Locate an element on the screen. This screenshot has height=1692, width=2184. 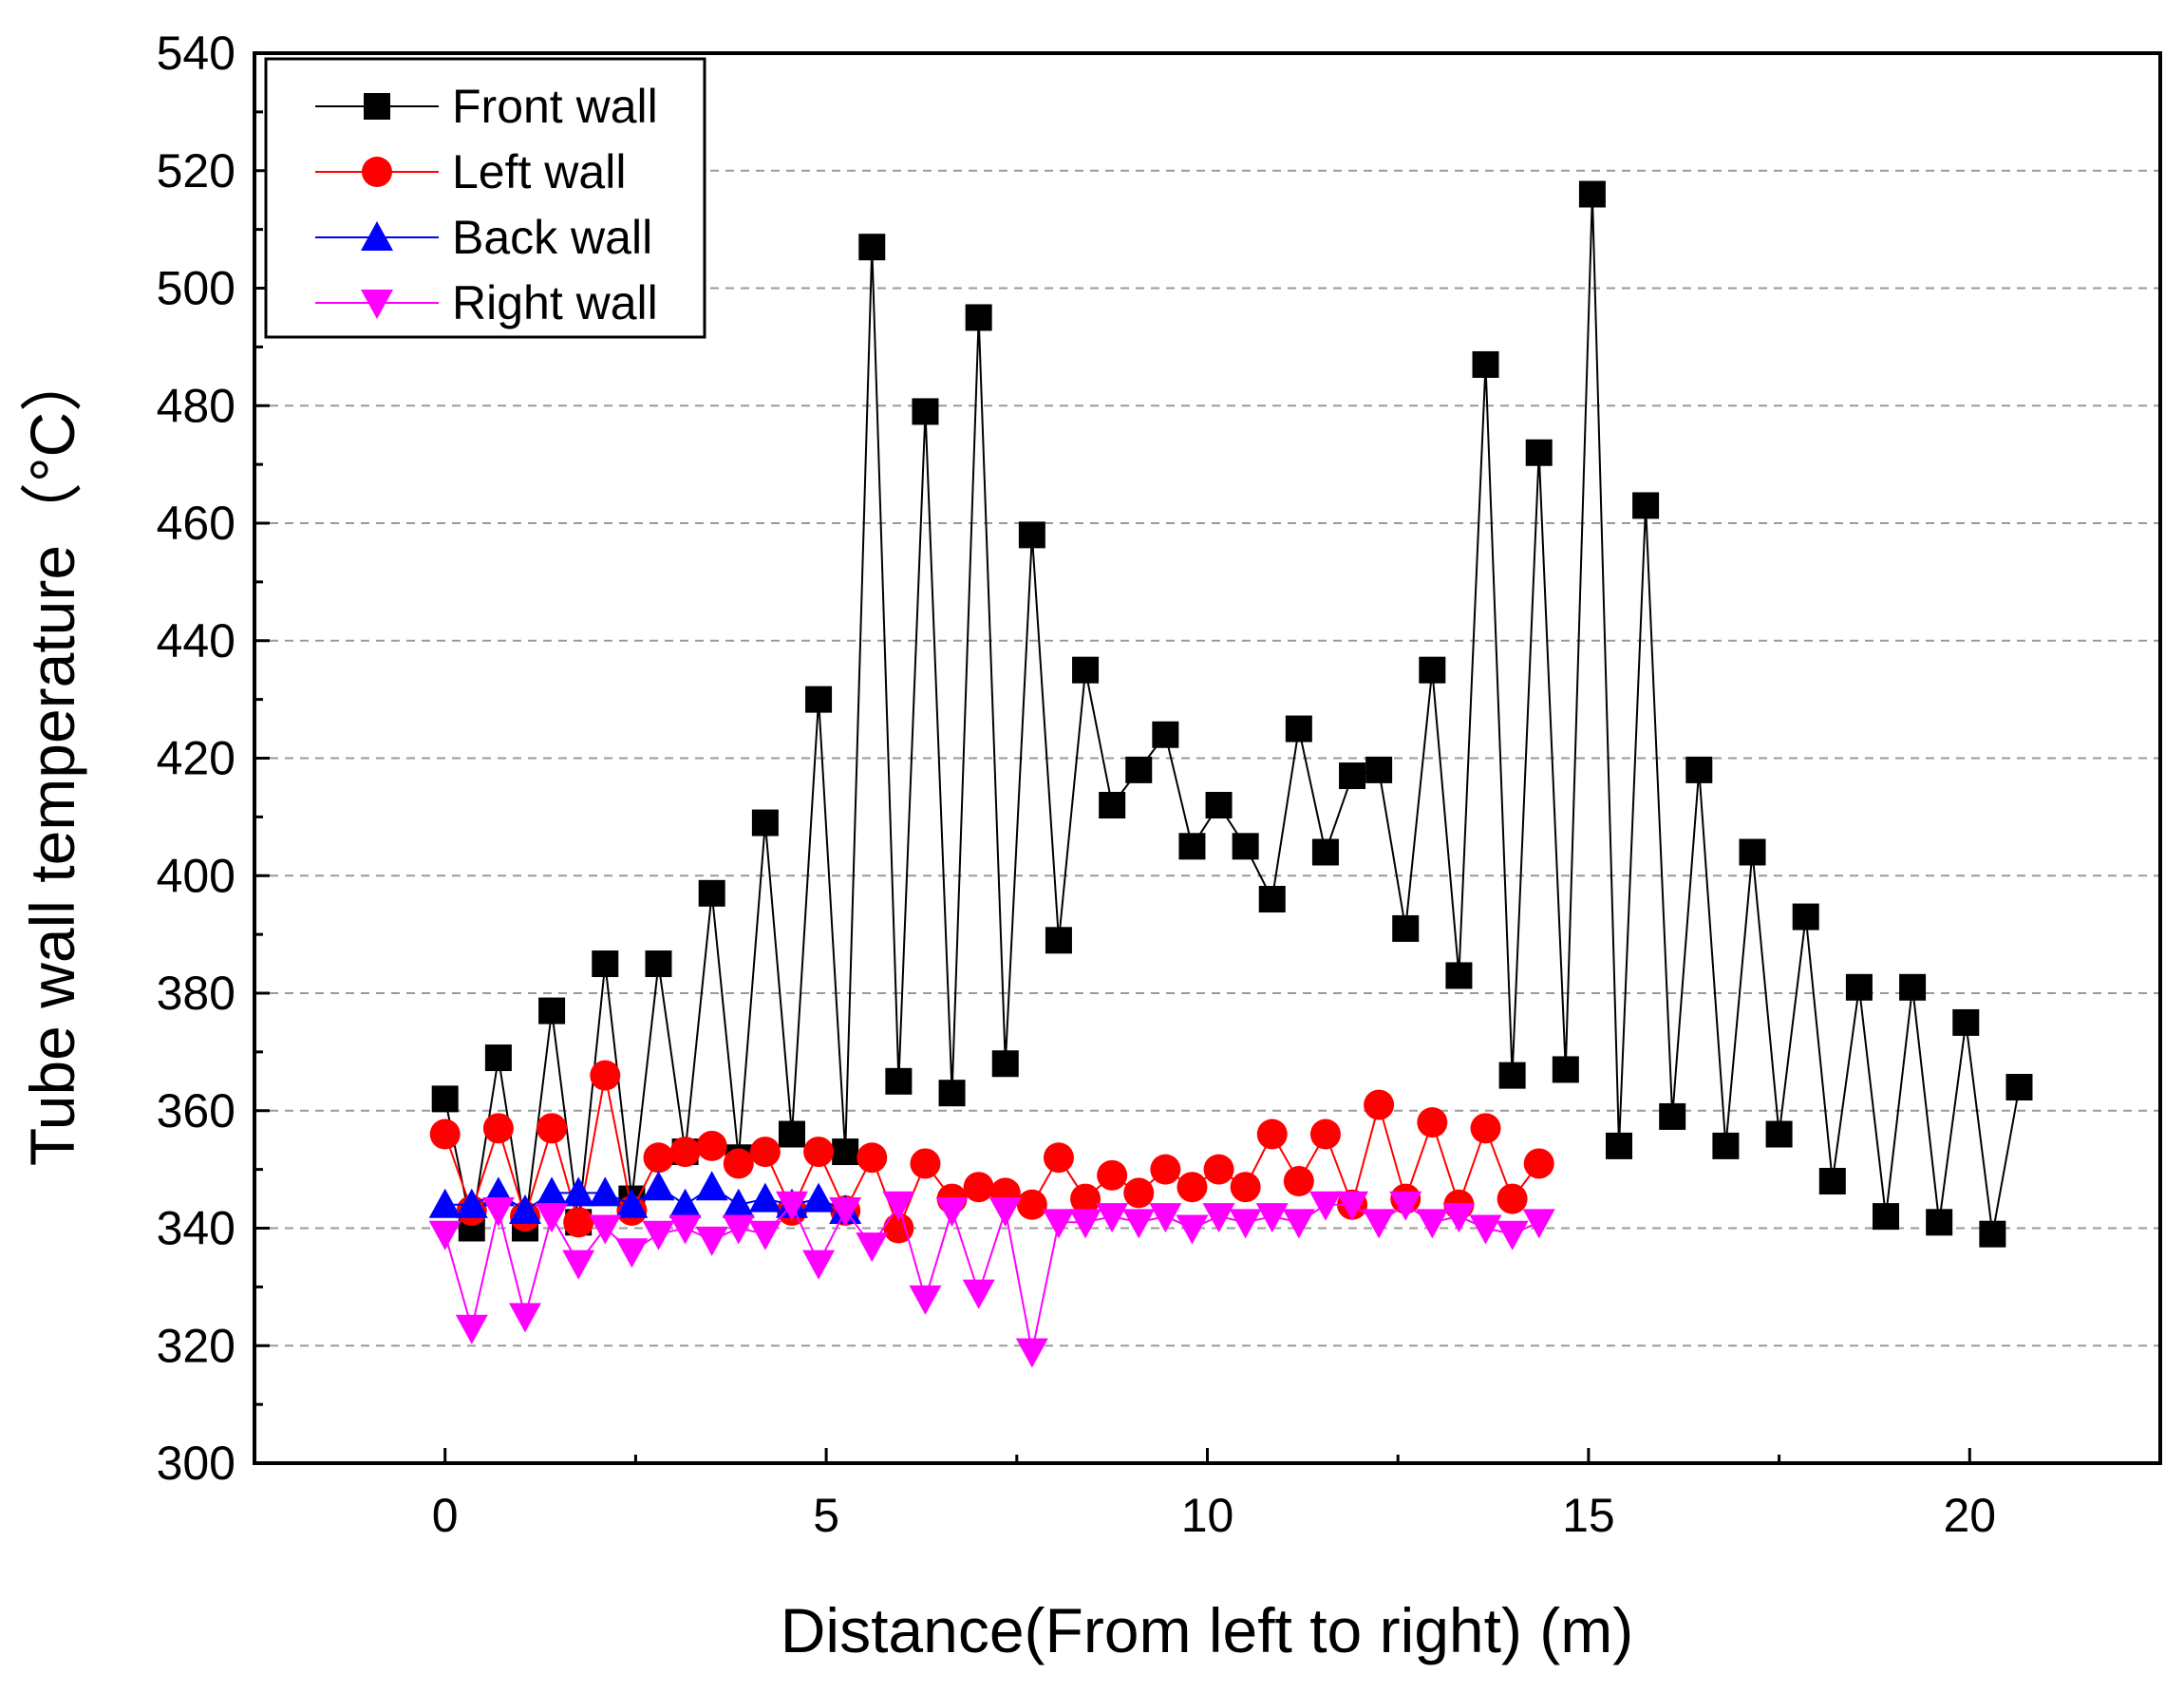
legend-label-back-wall: Back wall is located at coordinates (552, 237).